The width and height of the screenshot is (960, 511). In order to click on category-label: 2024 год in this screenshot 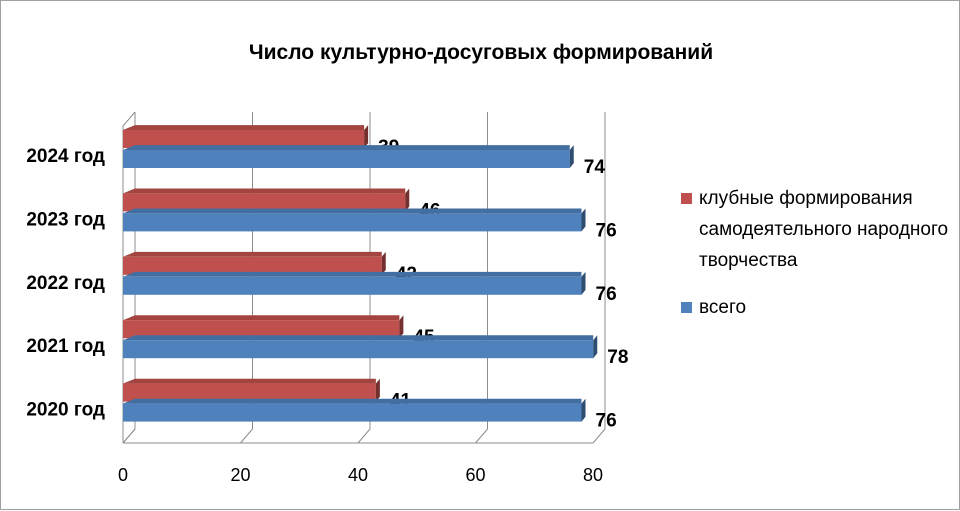, I will do `click(65, 156)`.